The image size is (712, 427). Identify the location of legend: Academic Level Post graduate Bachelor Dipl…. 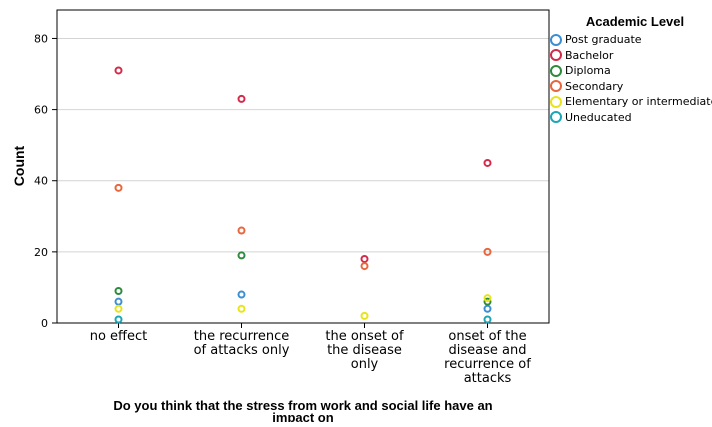
(630, 69).